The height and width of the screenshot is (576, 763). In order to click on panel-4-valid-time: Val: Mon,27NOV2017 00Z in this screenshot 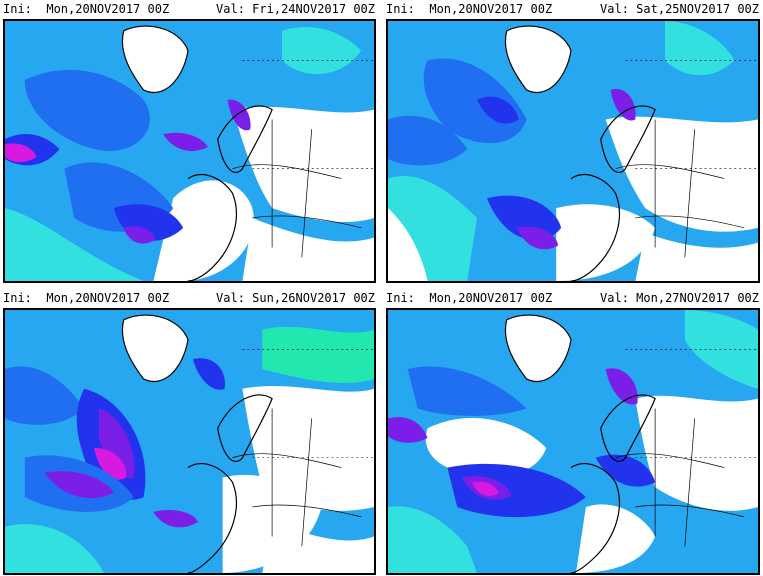, I will do `click(679, 298)`.